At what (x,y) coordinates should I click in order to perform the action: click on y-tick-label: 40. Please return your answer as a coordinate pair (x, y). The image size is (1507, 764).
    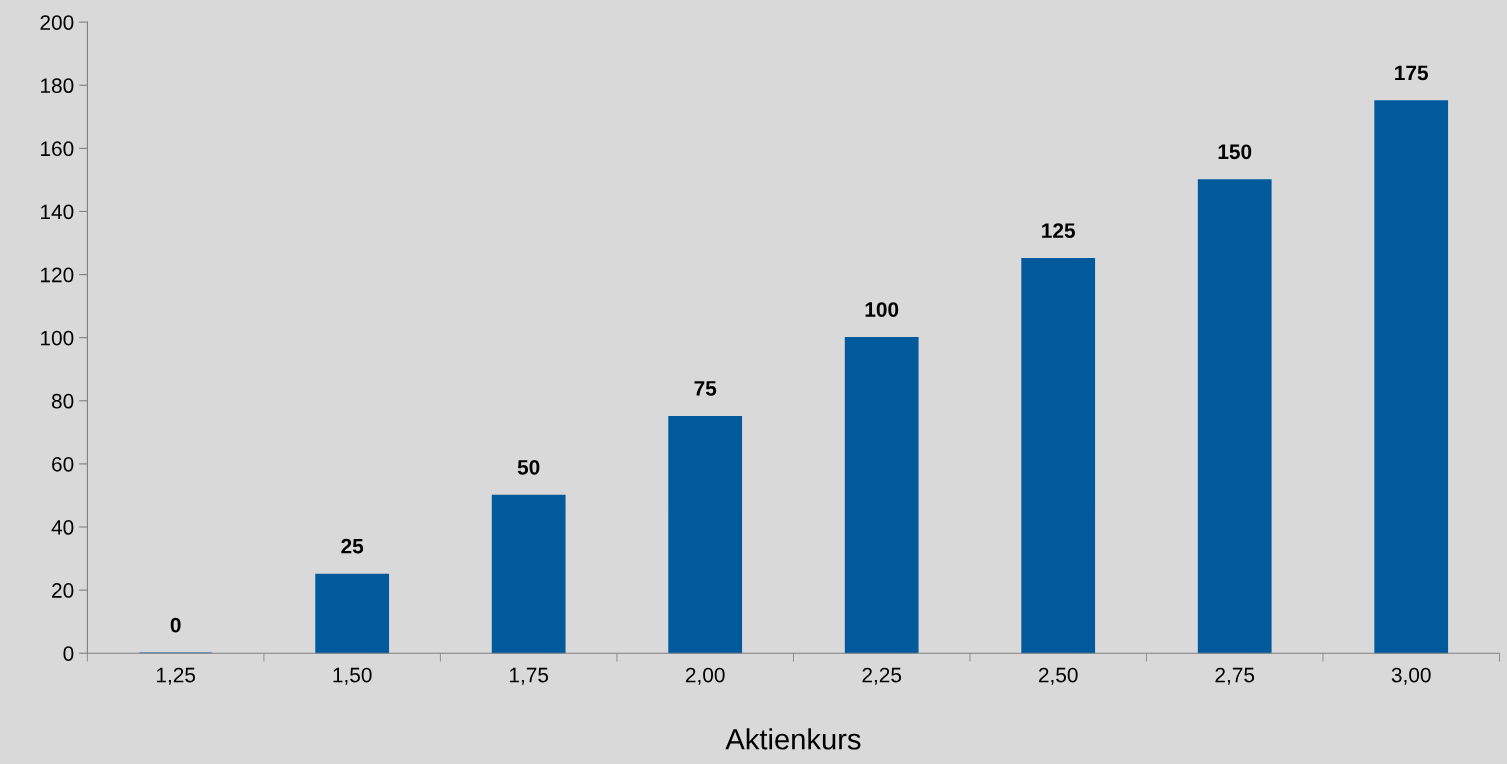
    Looking at the image, I should click on (62, 527).